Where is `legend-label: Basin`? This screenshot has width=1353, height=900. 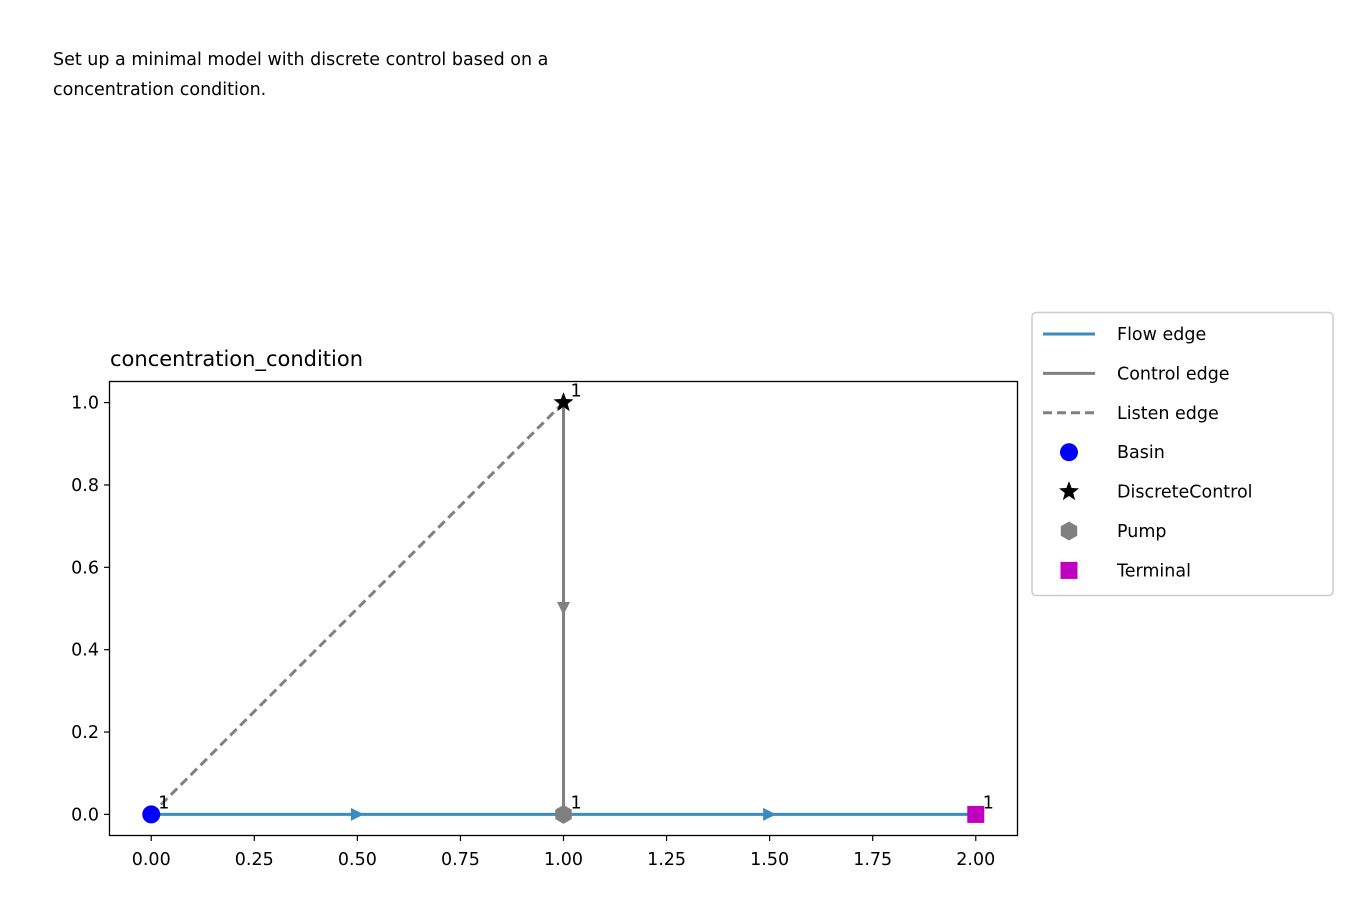
legend-label: Basin is located at coordinates (1141, 453).